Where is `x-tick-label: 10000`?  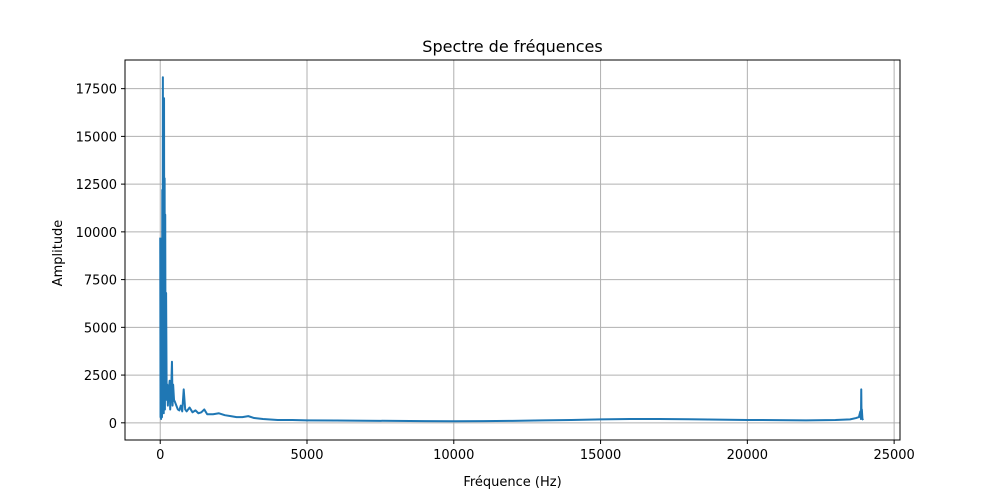 x-tick-label: 10000 is located at coordinates (453, 455).